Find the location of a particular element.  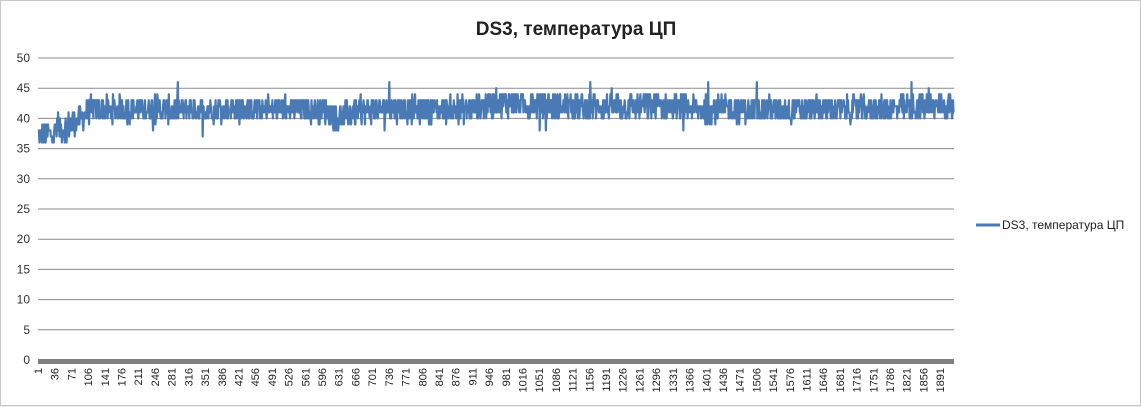

x-tick-label: 1751 is located at coordinates (874, 380).